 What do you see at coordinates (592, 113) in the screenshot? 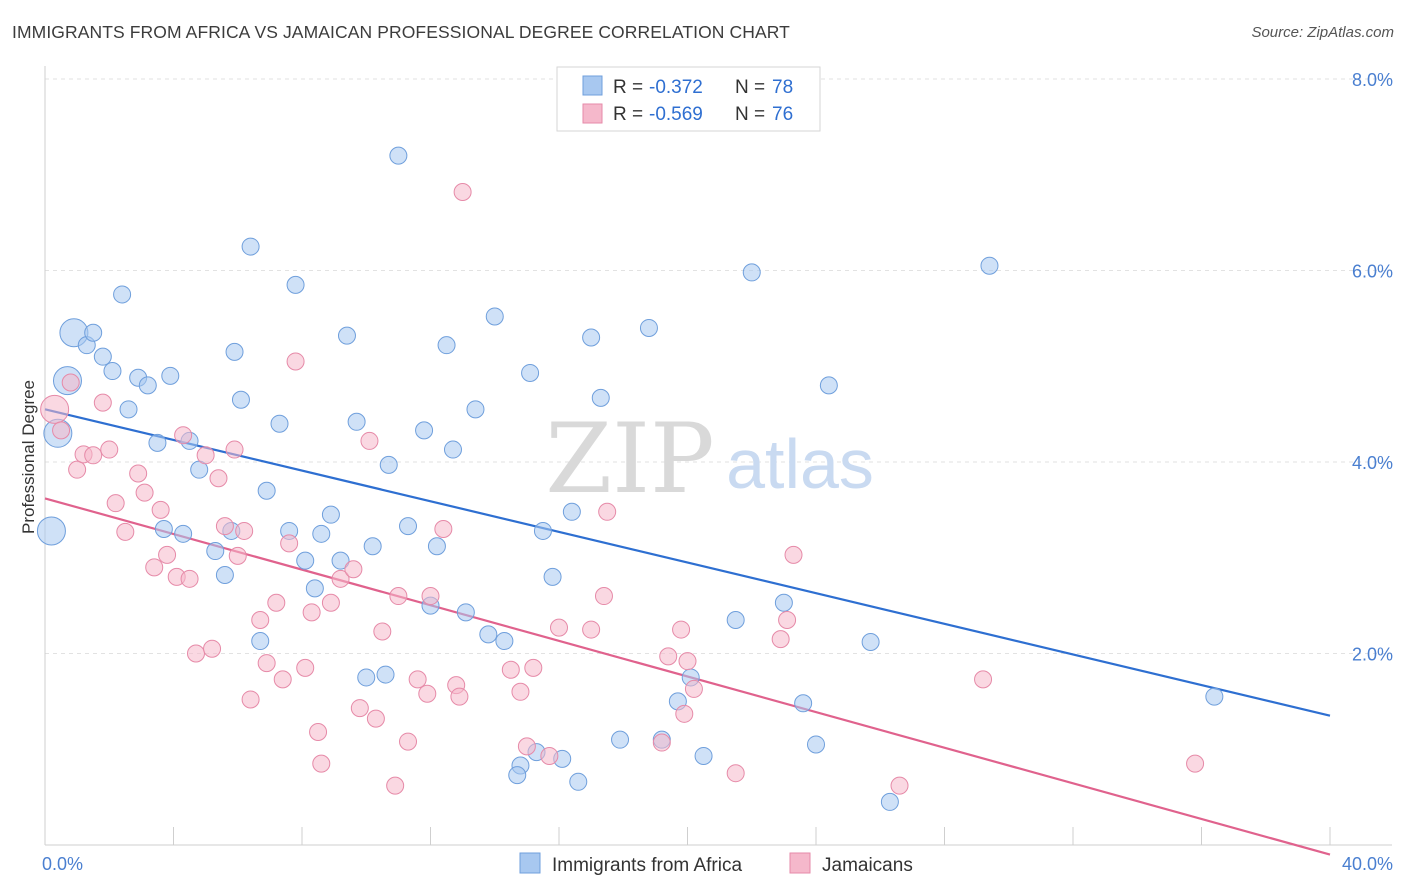
I see `legend-swatch-jamaicans` at bounding box center [592, 113].